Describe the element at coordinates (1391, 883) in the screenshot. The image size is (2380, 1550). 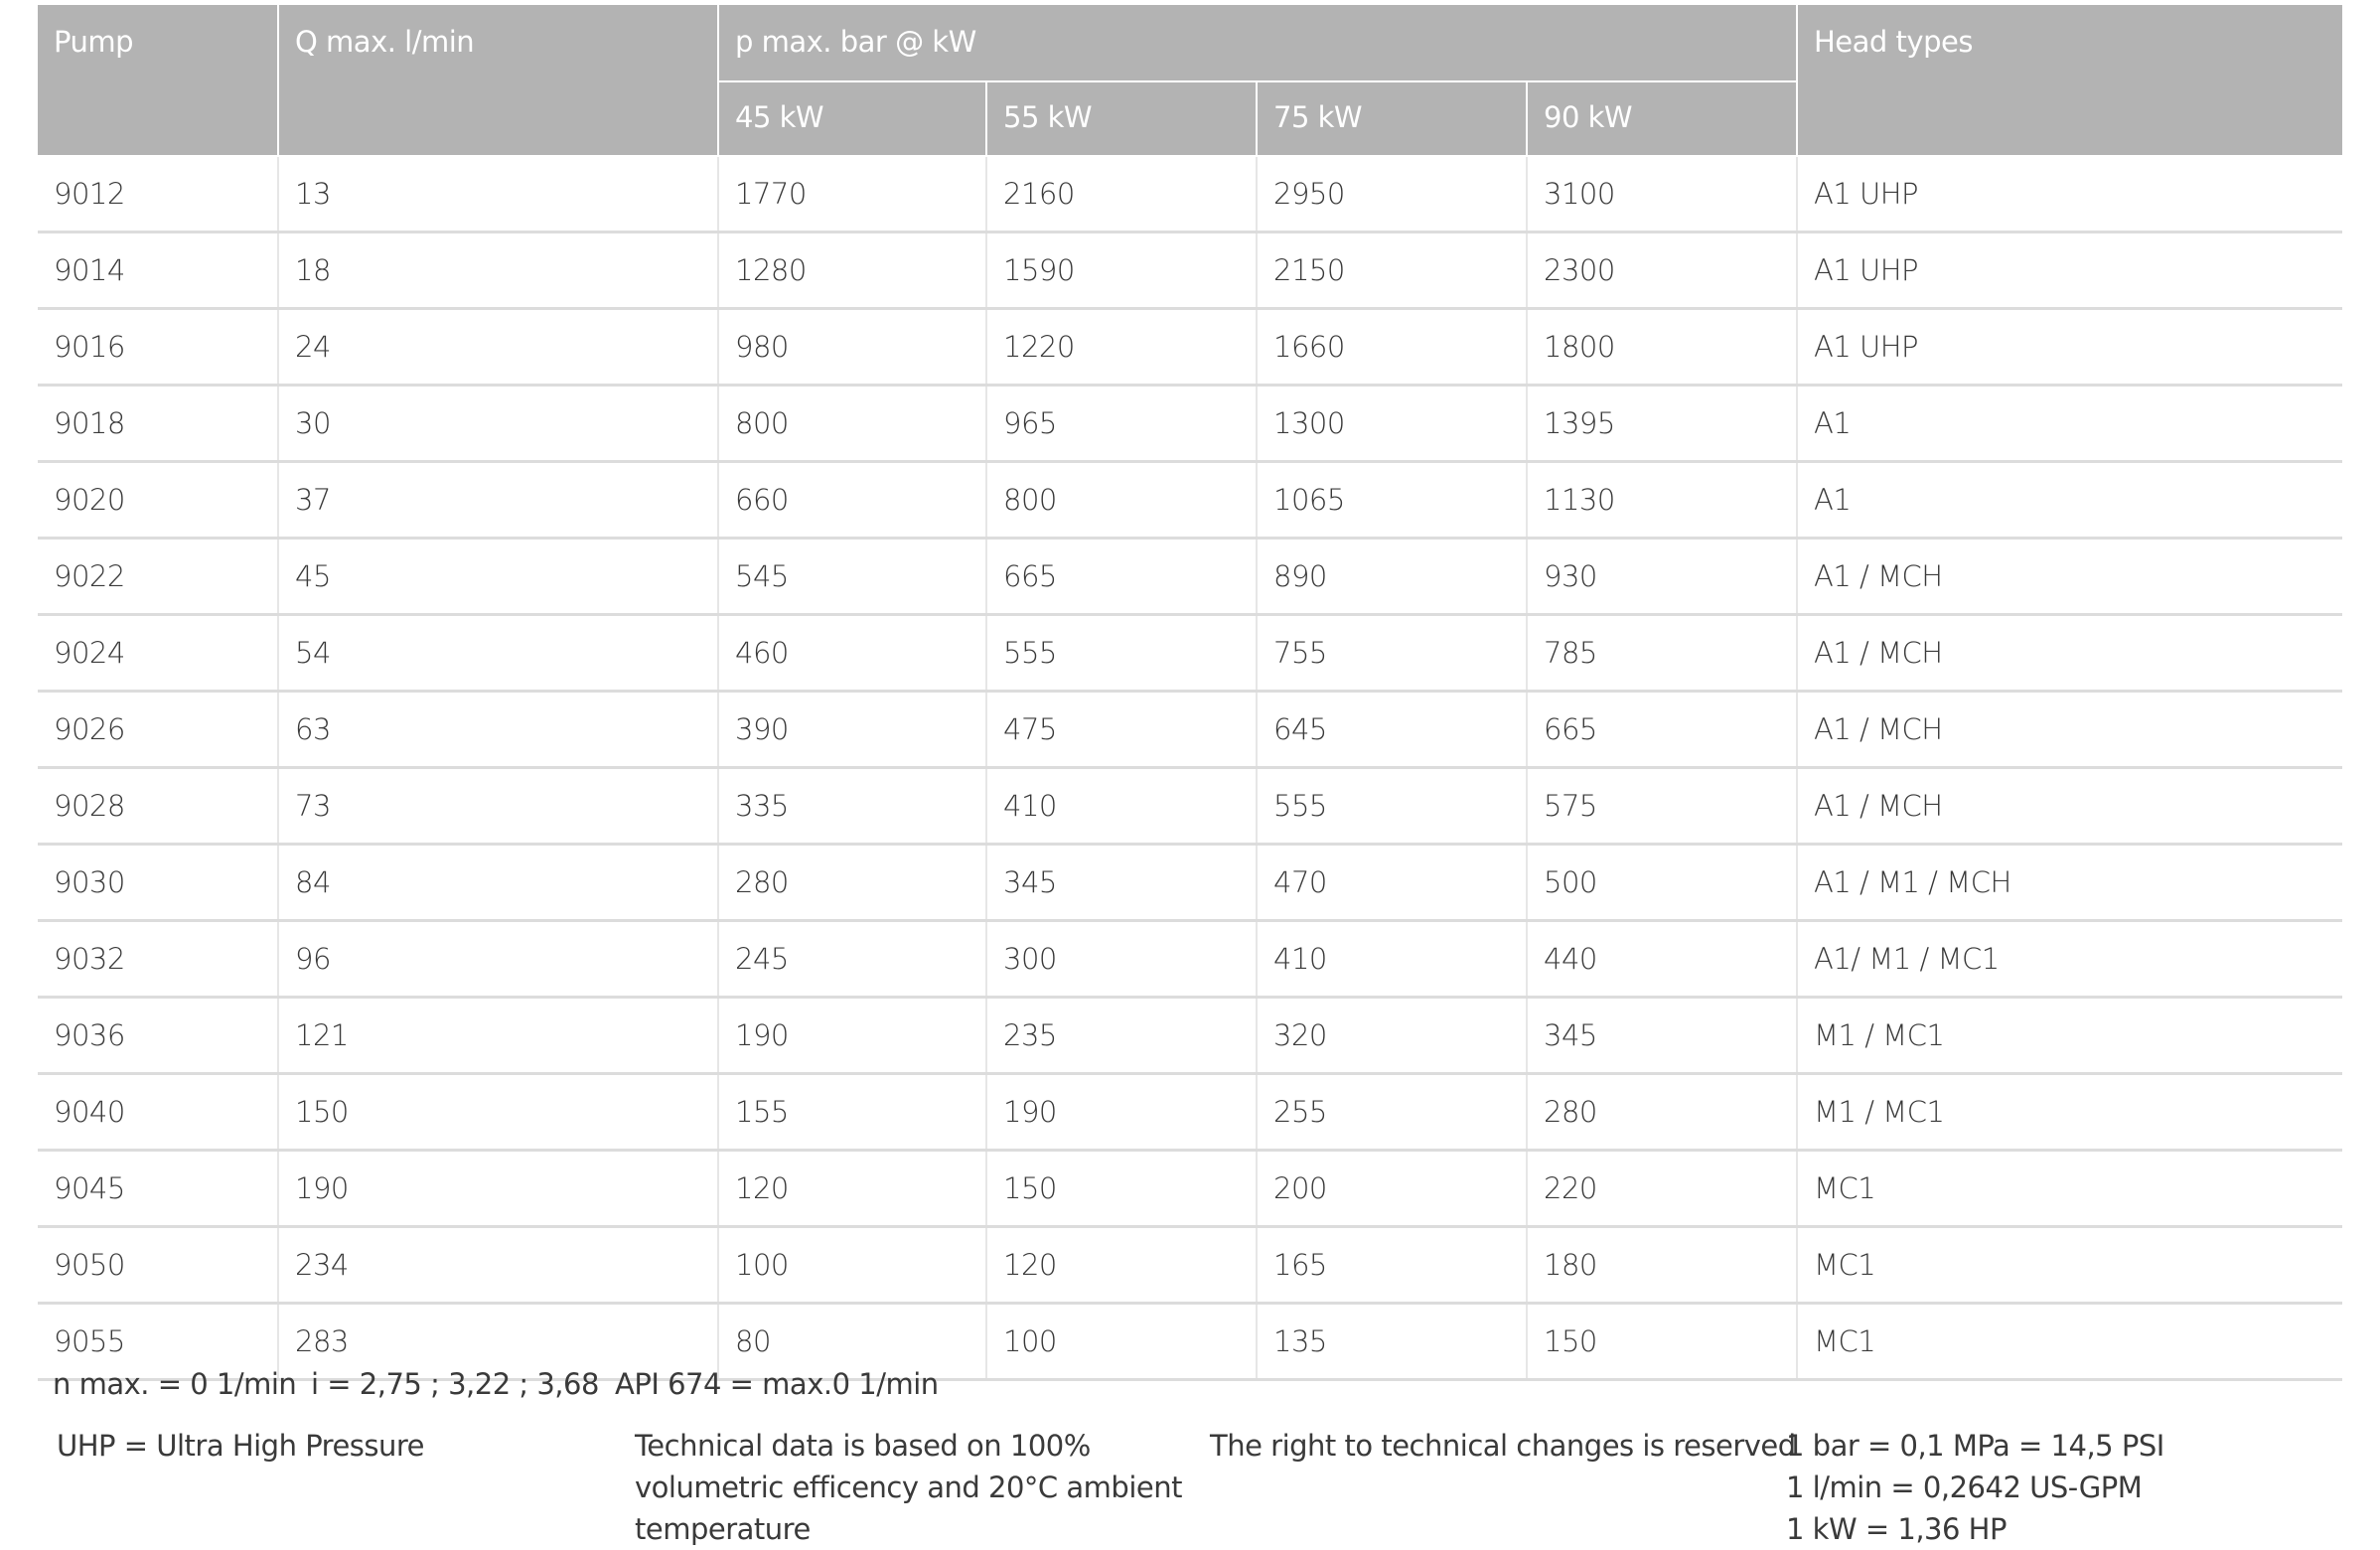
I see `cell-p-75kw: 470` at that location.